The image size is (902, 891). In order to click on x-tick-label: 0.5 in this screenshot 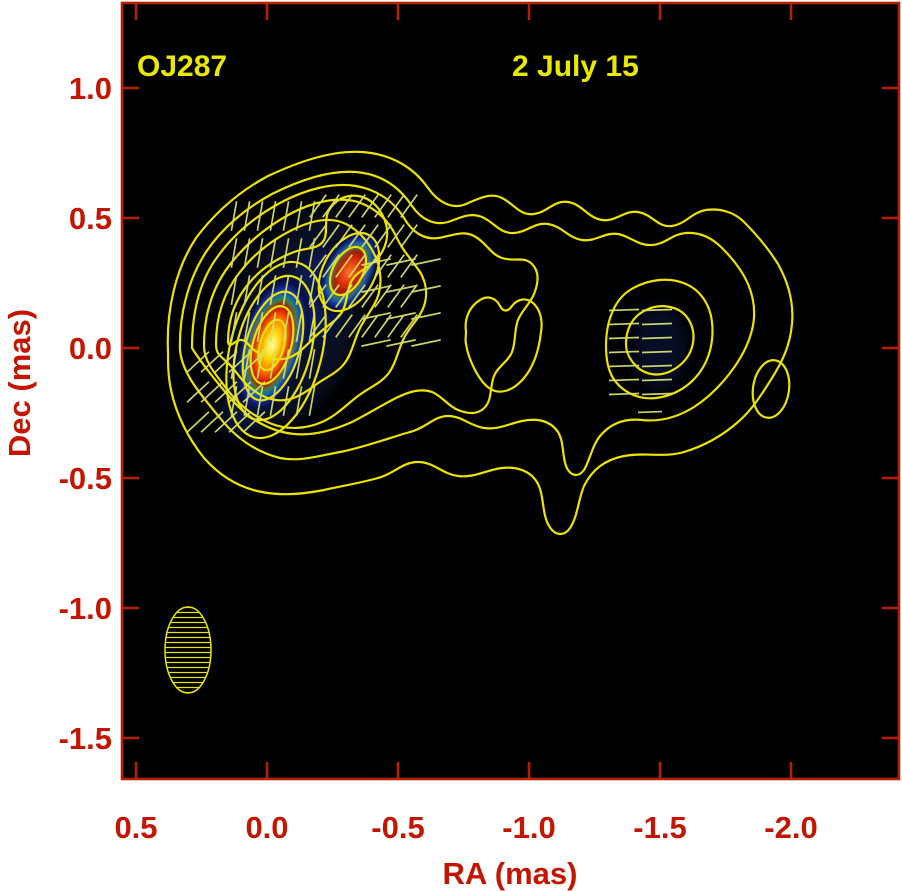, I will do `click(135, 827)`.